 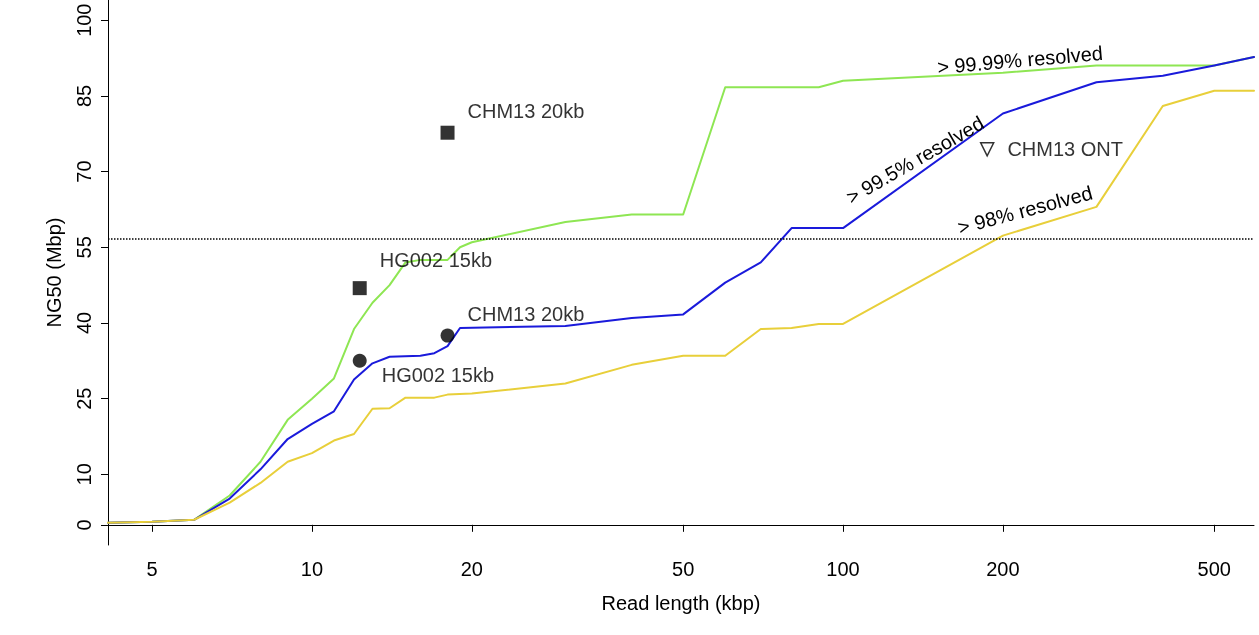 What do you see at coordinates (1065, 149) in the screenshot?
I see `series-label: CHM13 ONT` at bounding box center [1065, 149].